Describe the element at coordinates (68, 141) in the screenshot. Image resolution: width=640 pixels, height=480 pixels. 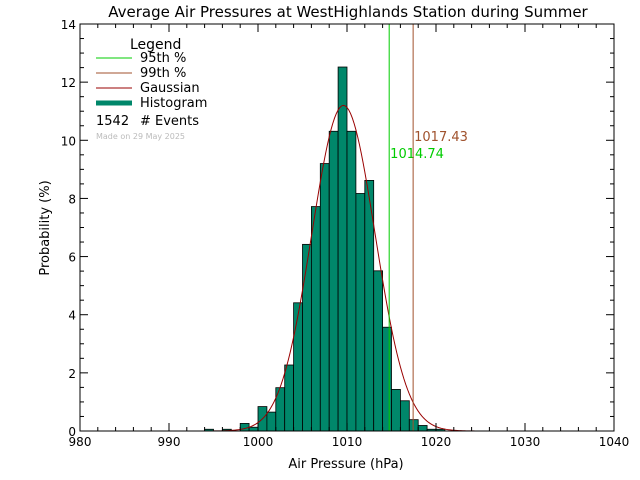
I see `y-tick-label: 10` at that location.